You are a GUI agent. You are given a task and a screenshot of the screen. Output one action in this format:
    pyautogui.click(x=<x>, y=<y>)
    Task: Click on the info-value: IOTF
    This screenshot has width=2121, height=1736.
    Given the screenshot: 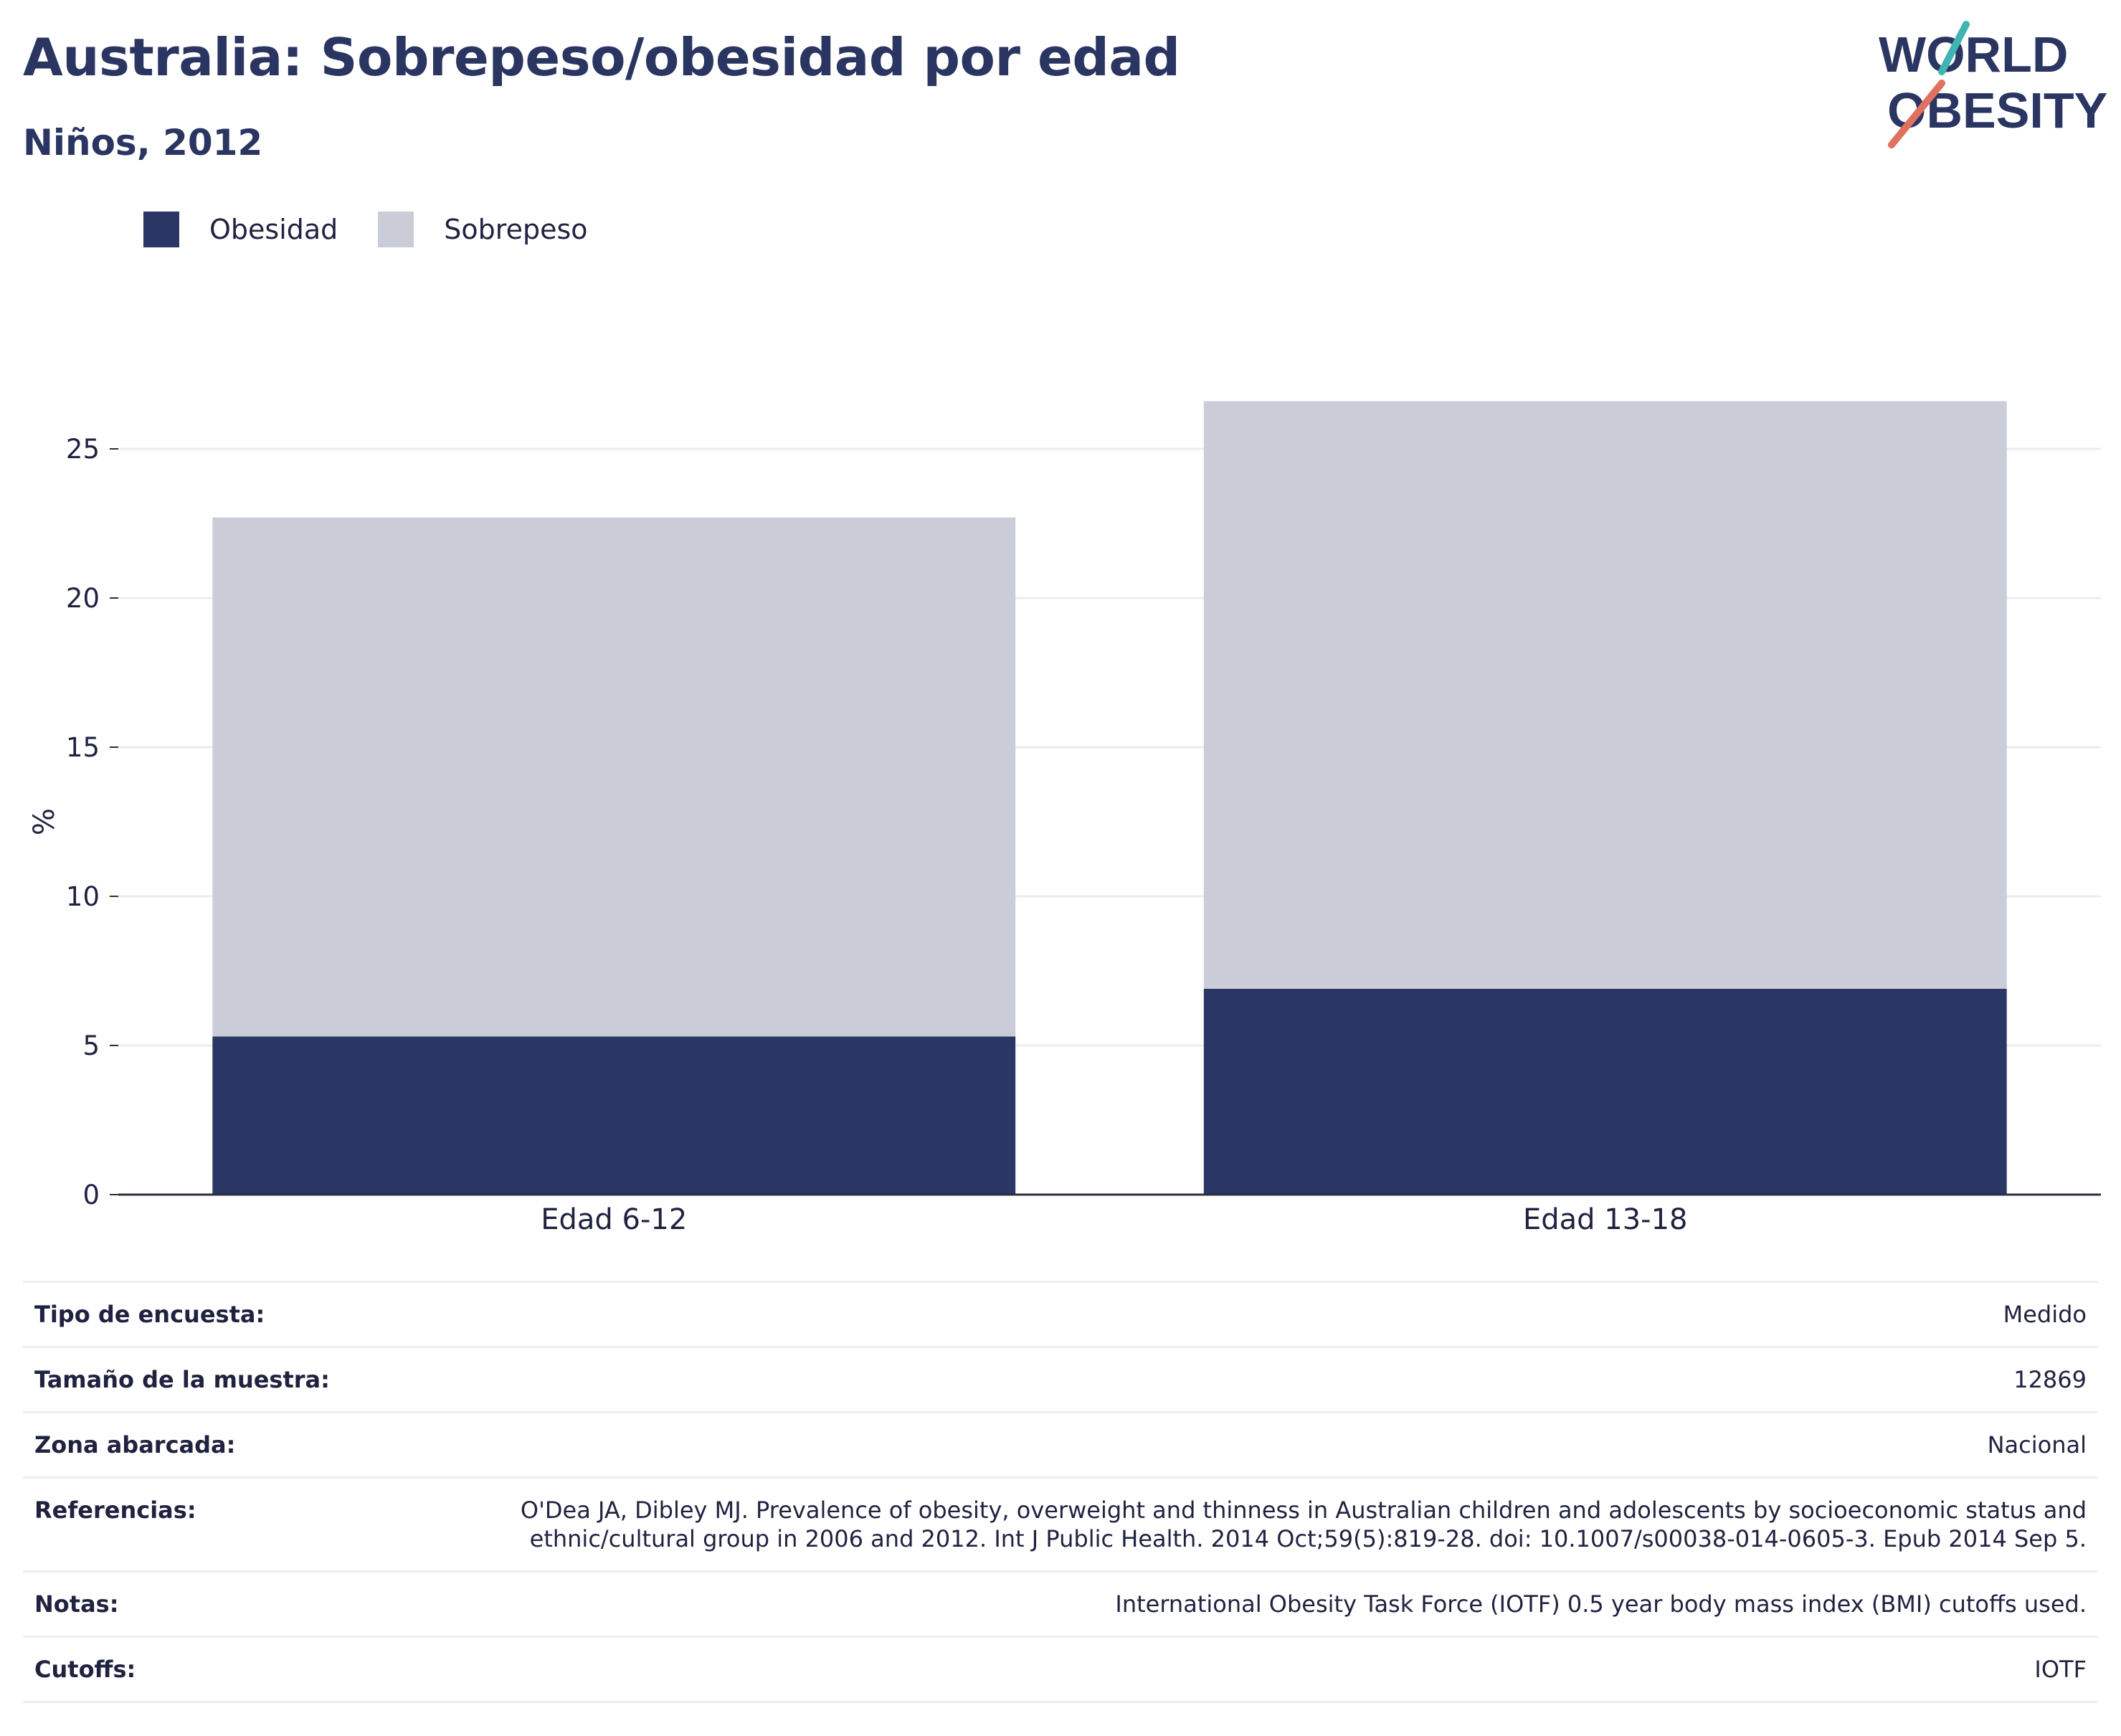 What is the action you would take?
    pyautogui.click(x=1272, y=1670)
    